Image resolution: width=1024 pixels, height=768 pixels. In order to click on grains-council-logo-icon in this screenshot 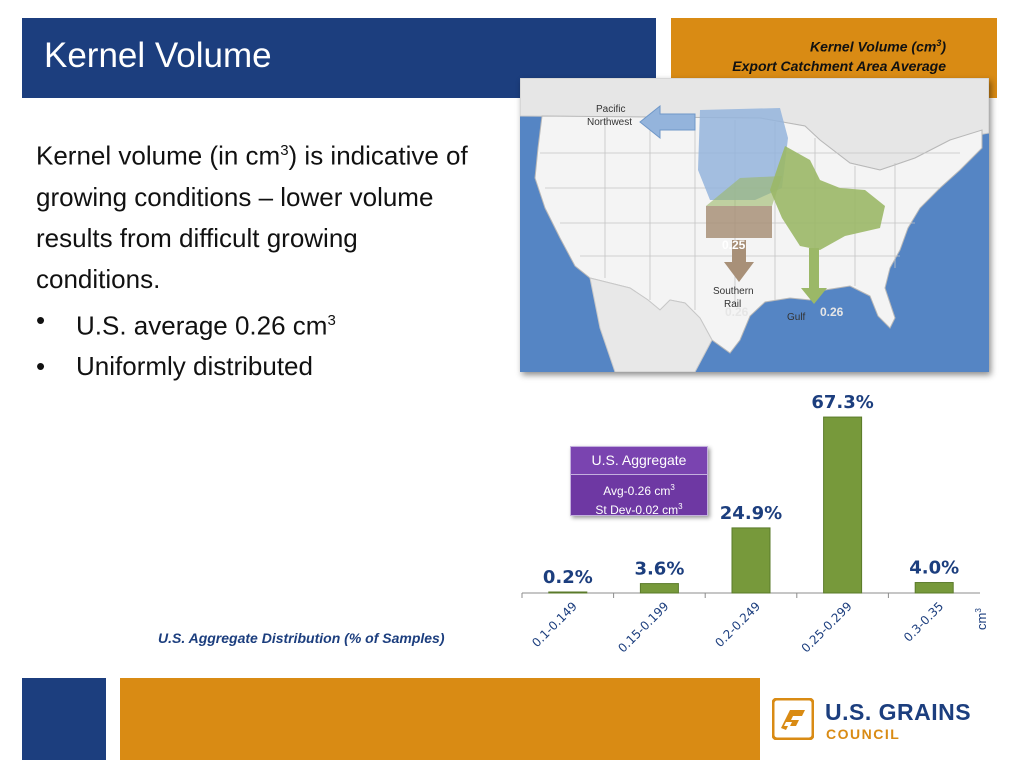, I will do `click(793, 719)`.